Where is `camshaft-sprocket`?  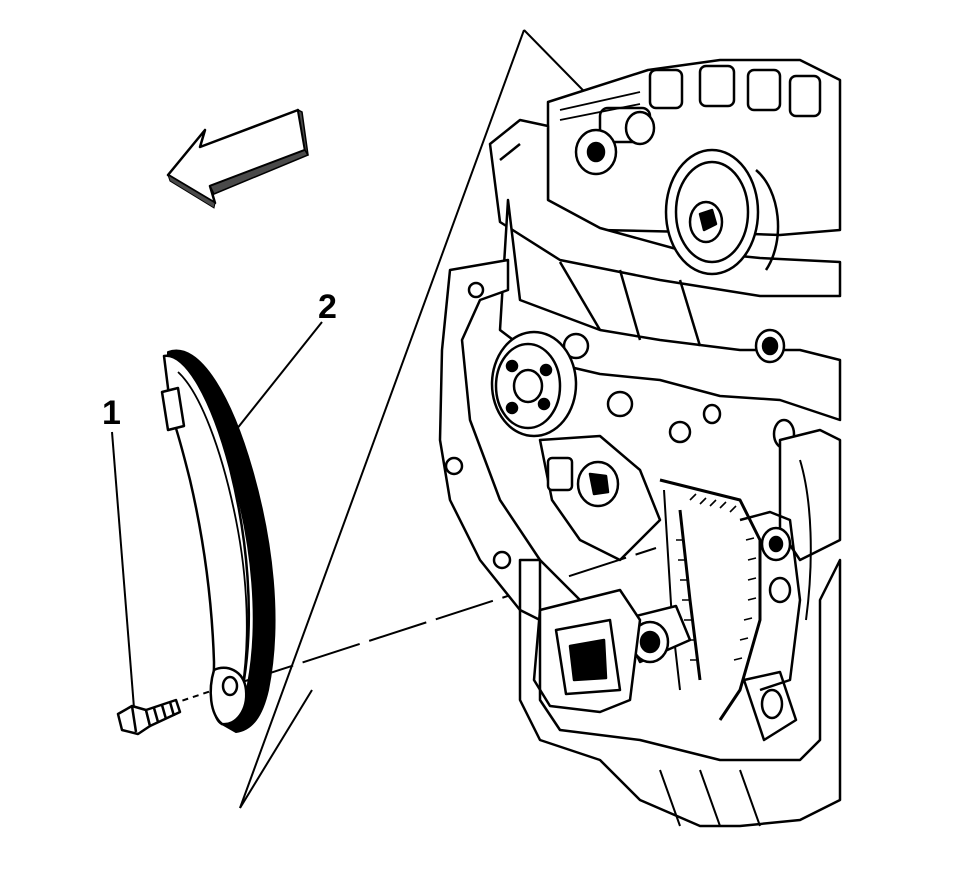
camshaft-sprocket is located at coordinates (722, 212).